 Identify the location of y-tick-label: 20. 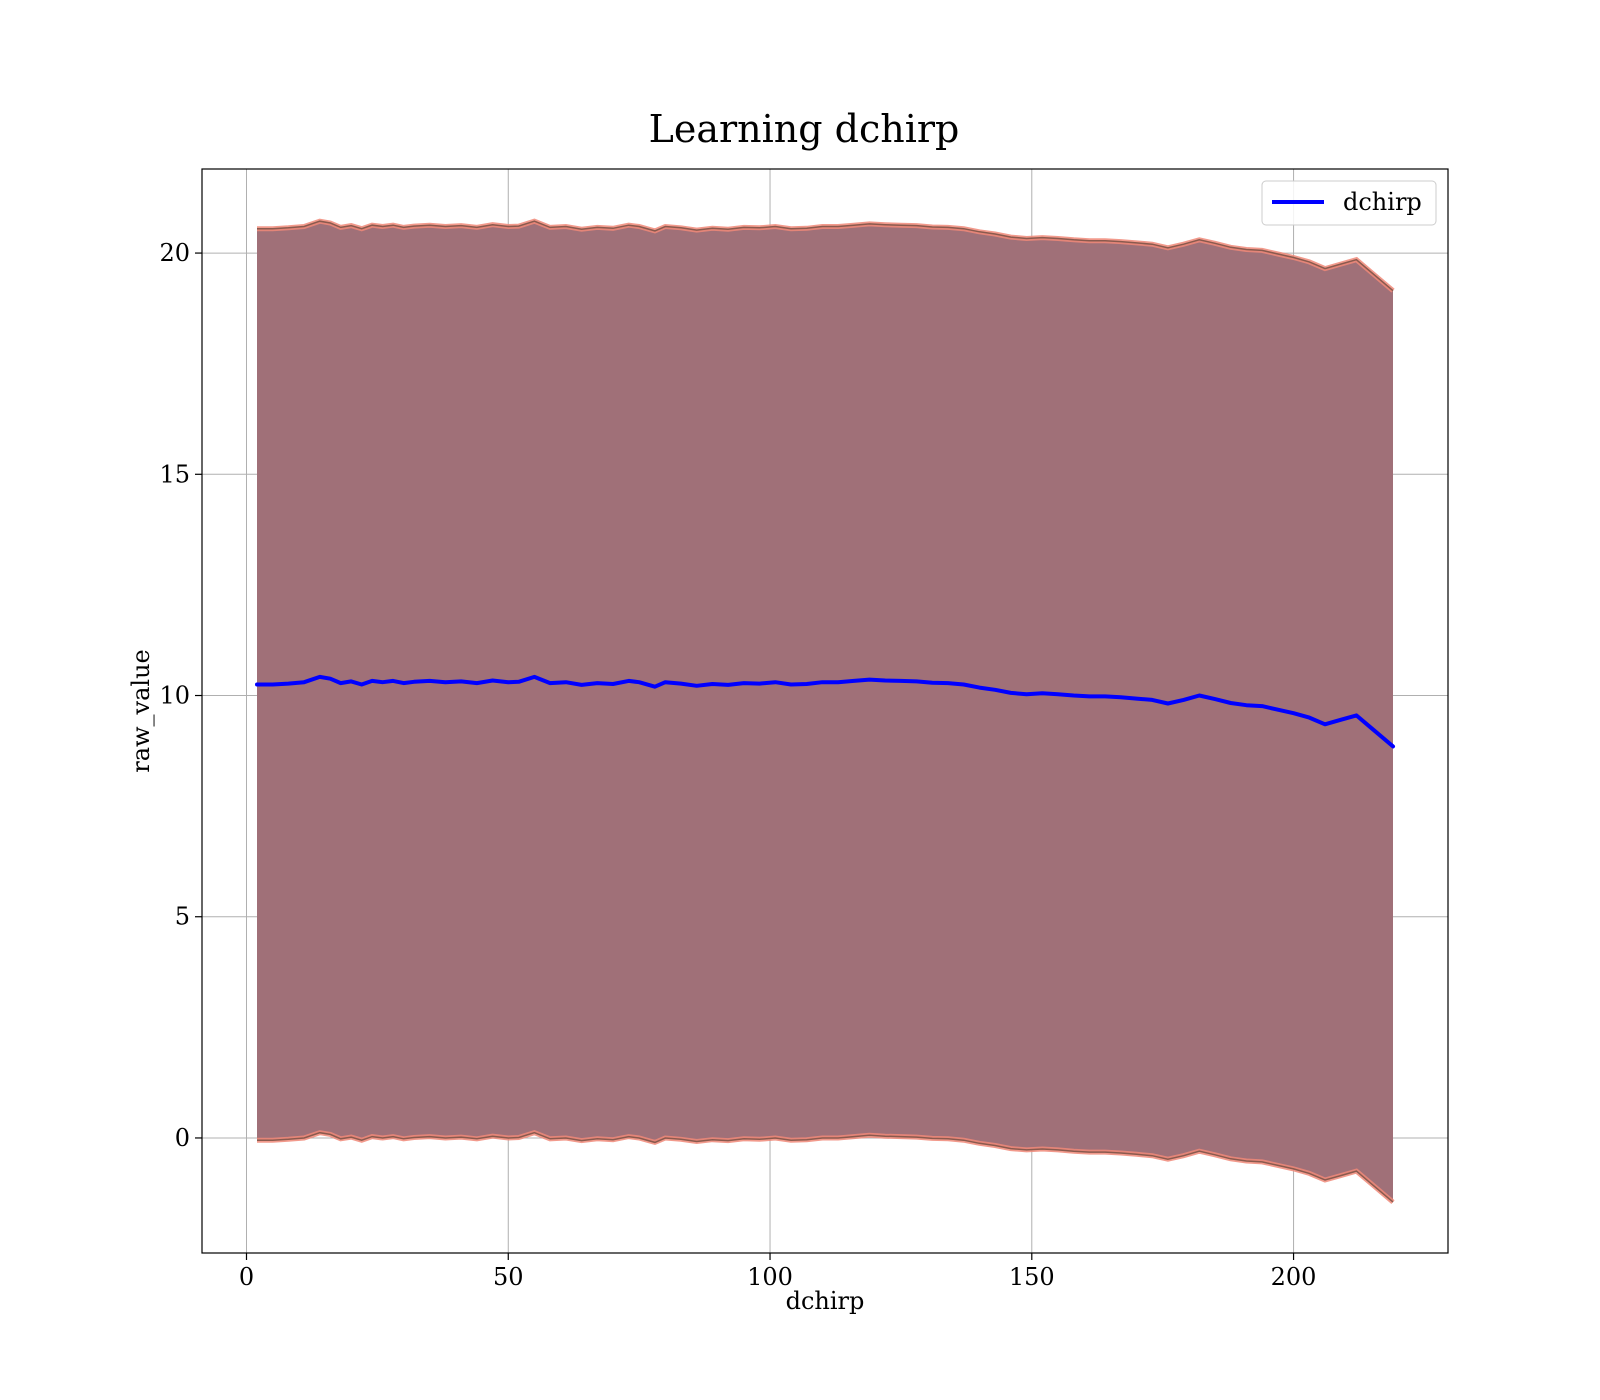
(174, 253).